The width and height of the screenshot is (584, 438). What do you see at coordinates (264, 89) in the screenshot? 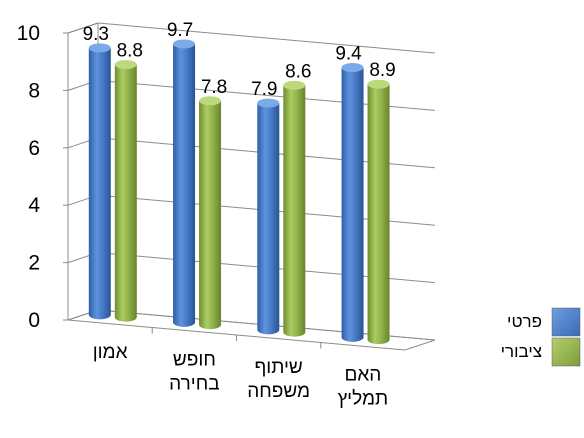
I see `data-label: 7.9` at bounding box center [264, 89].